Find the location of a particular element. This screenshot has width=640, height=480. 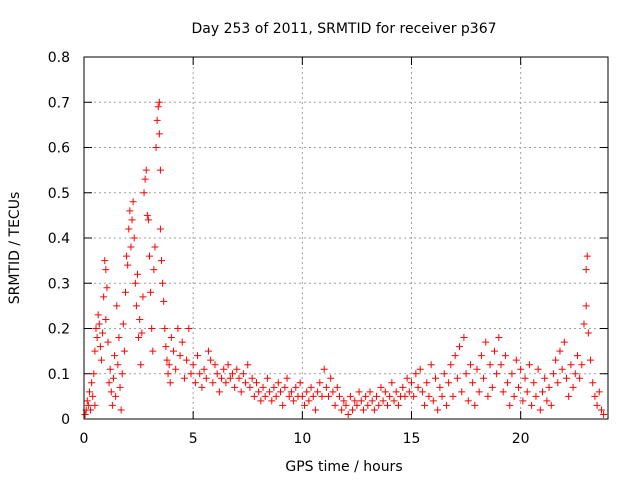

y-axis-label: SRMTID / TECUs is located at coordinates (15, 248).